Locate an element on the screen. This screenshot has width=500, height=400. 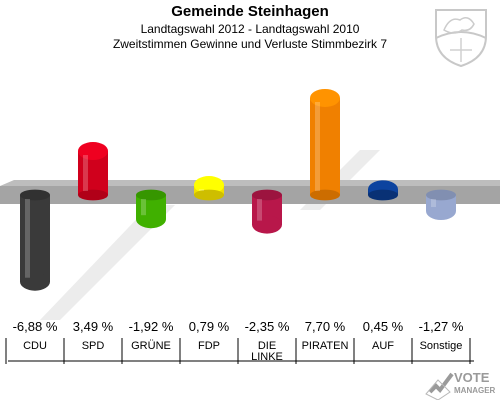
category-label-6: AUF is located at coordinates (383, 346).